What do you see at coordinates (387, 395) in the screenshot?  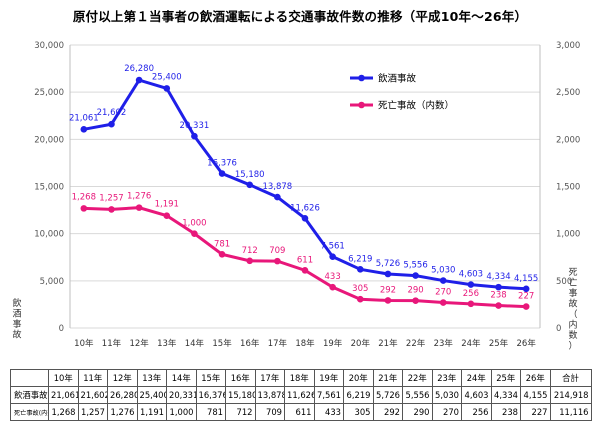 I see `table-cell: 5,726` at bounding box center [387, 395].